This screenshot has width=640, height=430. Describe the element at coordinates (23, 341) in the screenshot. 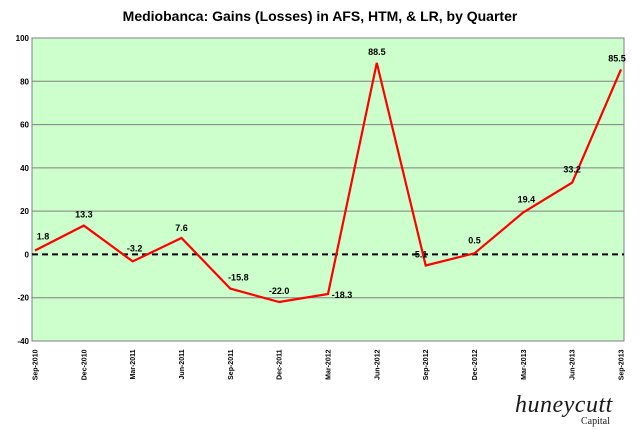

I see `y-tick-label: -40` at that location.